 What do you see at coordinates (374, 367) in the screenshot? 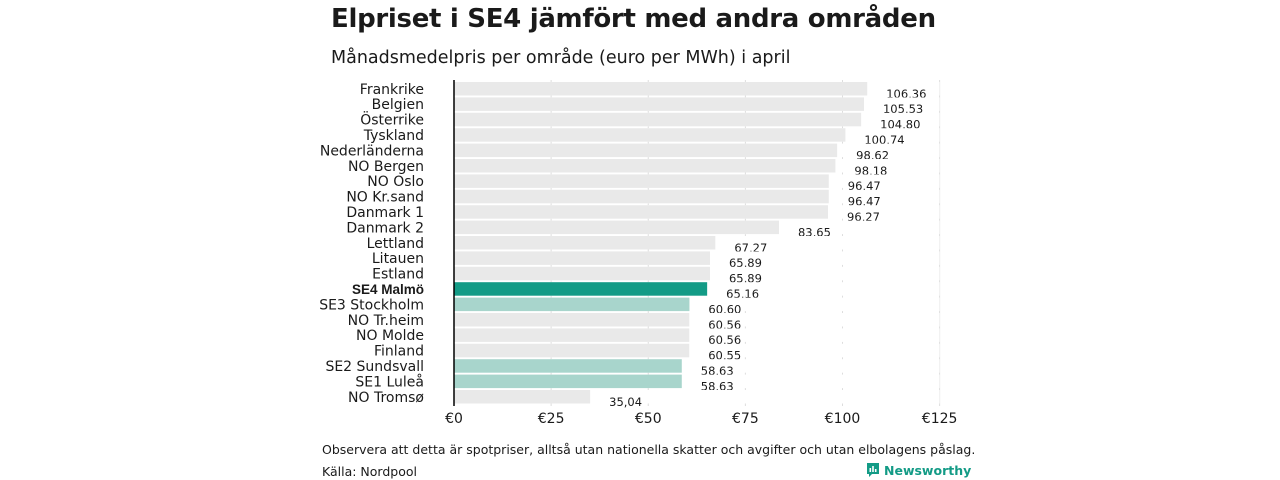
I see `category-label: SE2 Sundsvall` at bounding box center [374, 367].